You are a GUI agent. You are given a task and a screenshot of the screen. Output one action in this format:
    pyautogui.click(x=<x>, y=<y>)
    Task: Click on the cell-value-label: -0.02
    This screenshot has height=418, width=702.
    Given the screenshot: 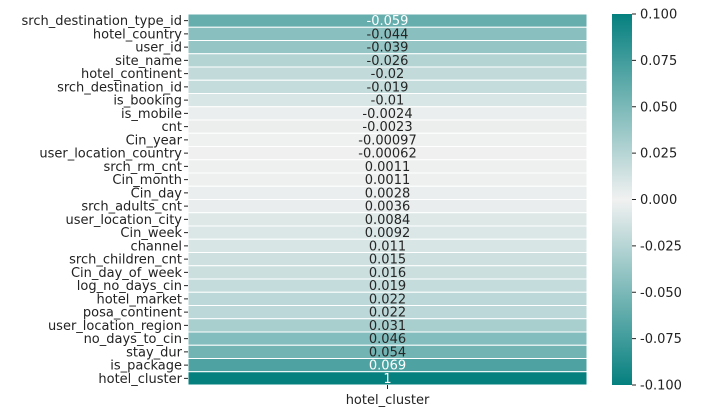 What is the action you would take?
    pyautogui.click(x=388, y=74)
    